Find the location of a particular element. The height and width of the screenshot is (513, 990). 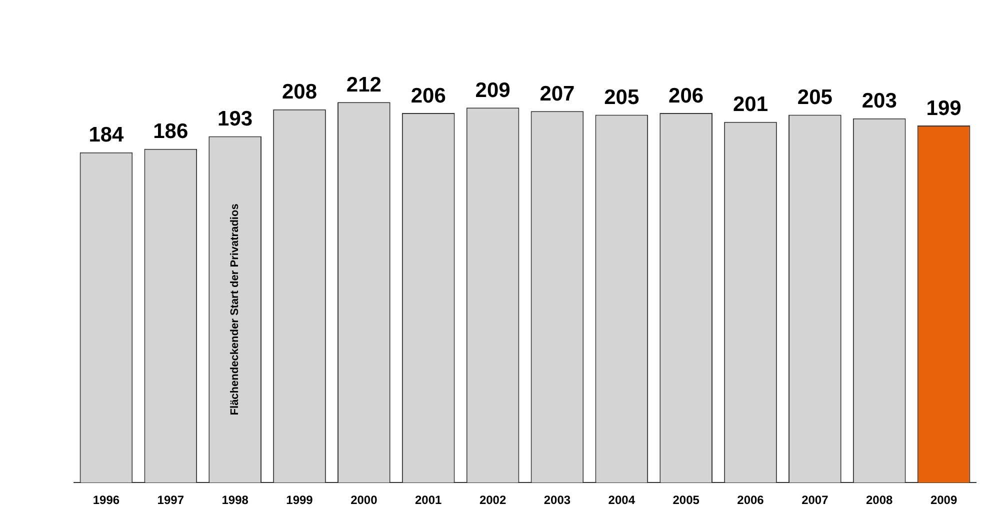

data-label: 207 is located at coordinates (557, 94).